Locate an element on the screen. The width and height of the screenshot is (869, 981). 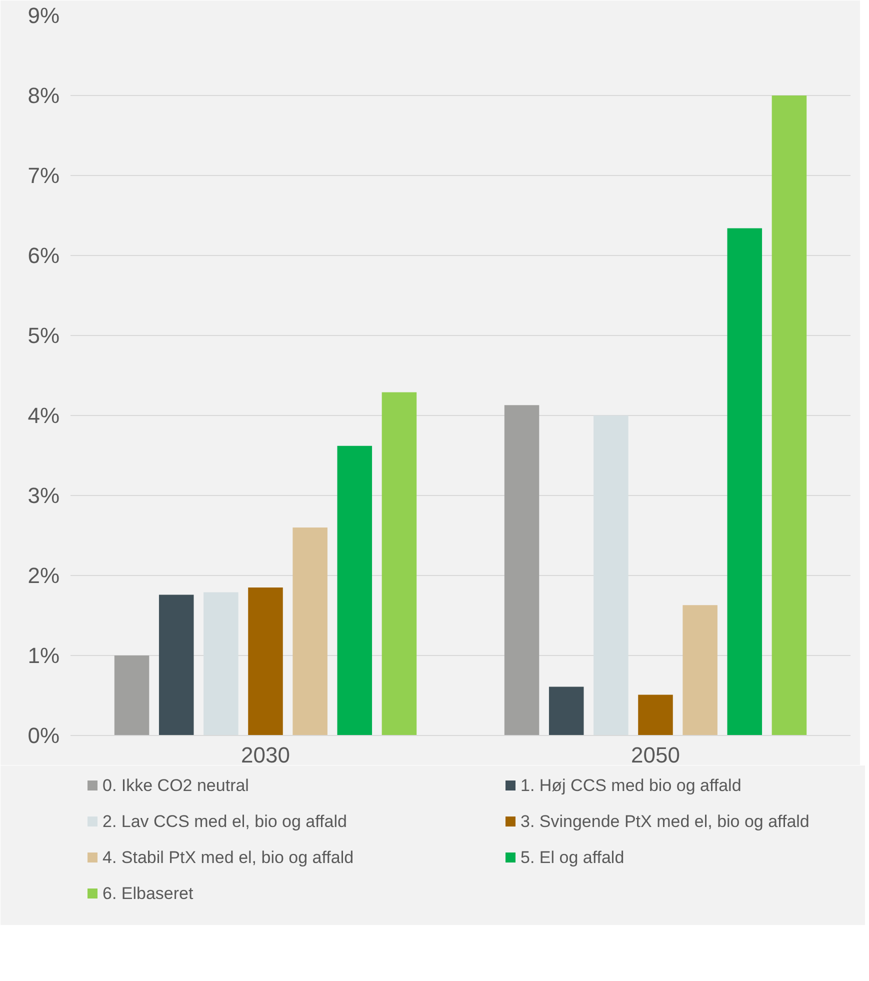
y-tick-label: 6% is located at coordinates (44, 255).